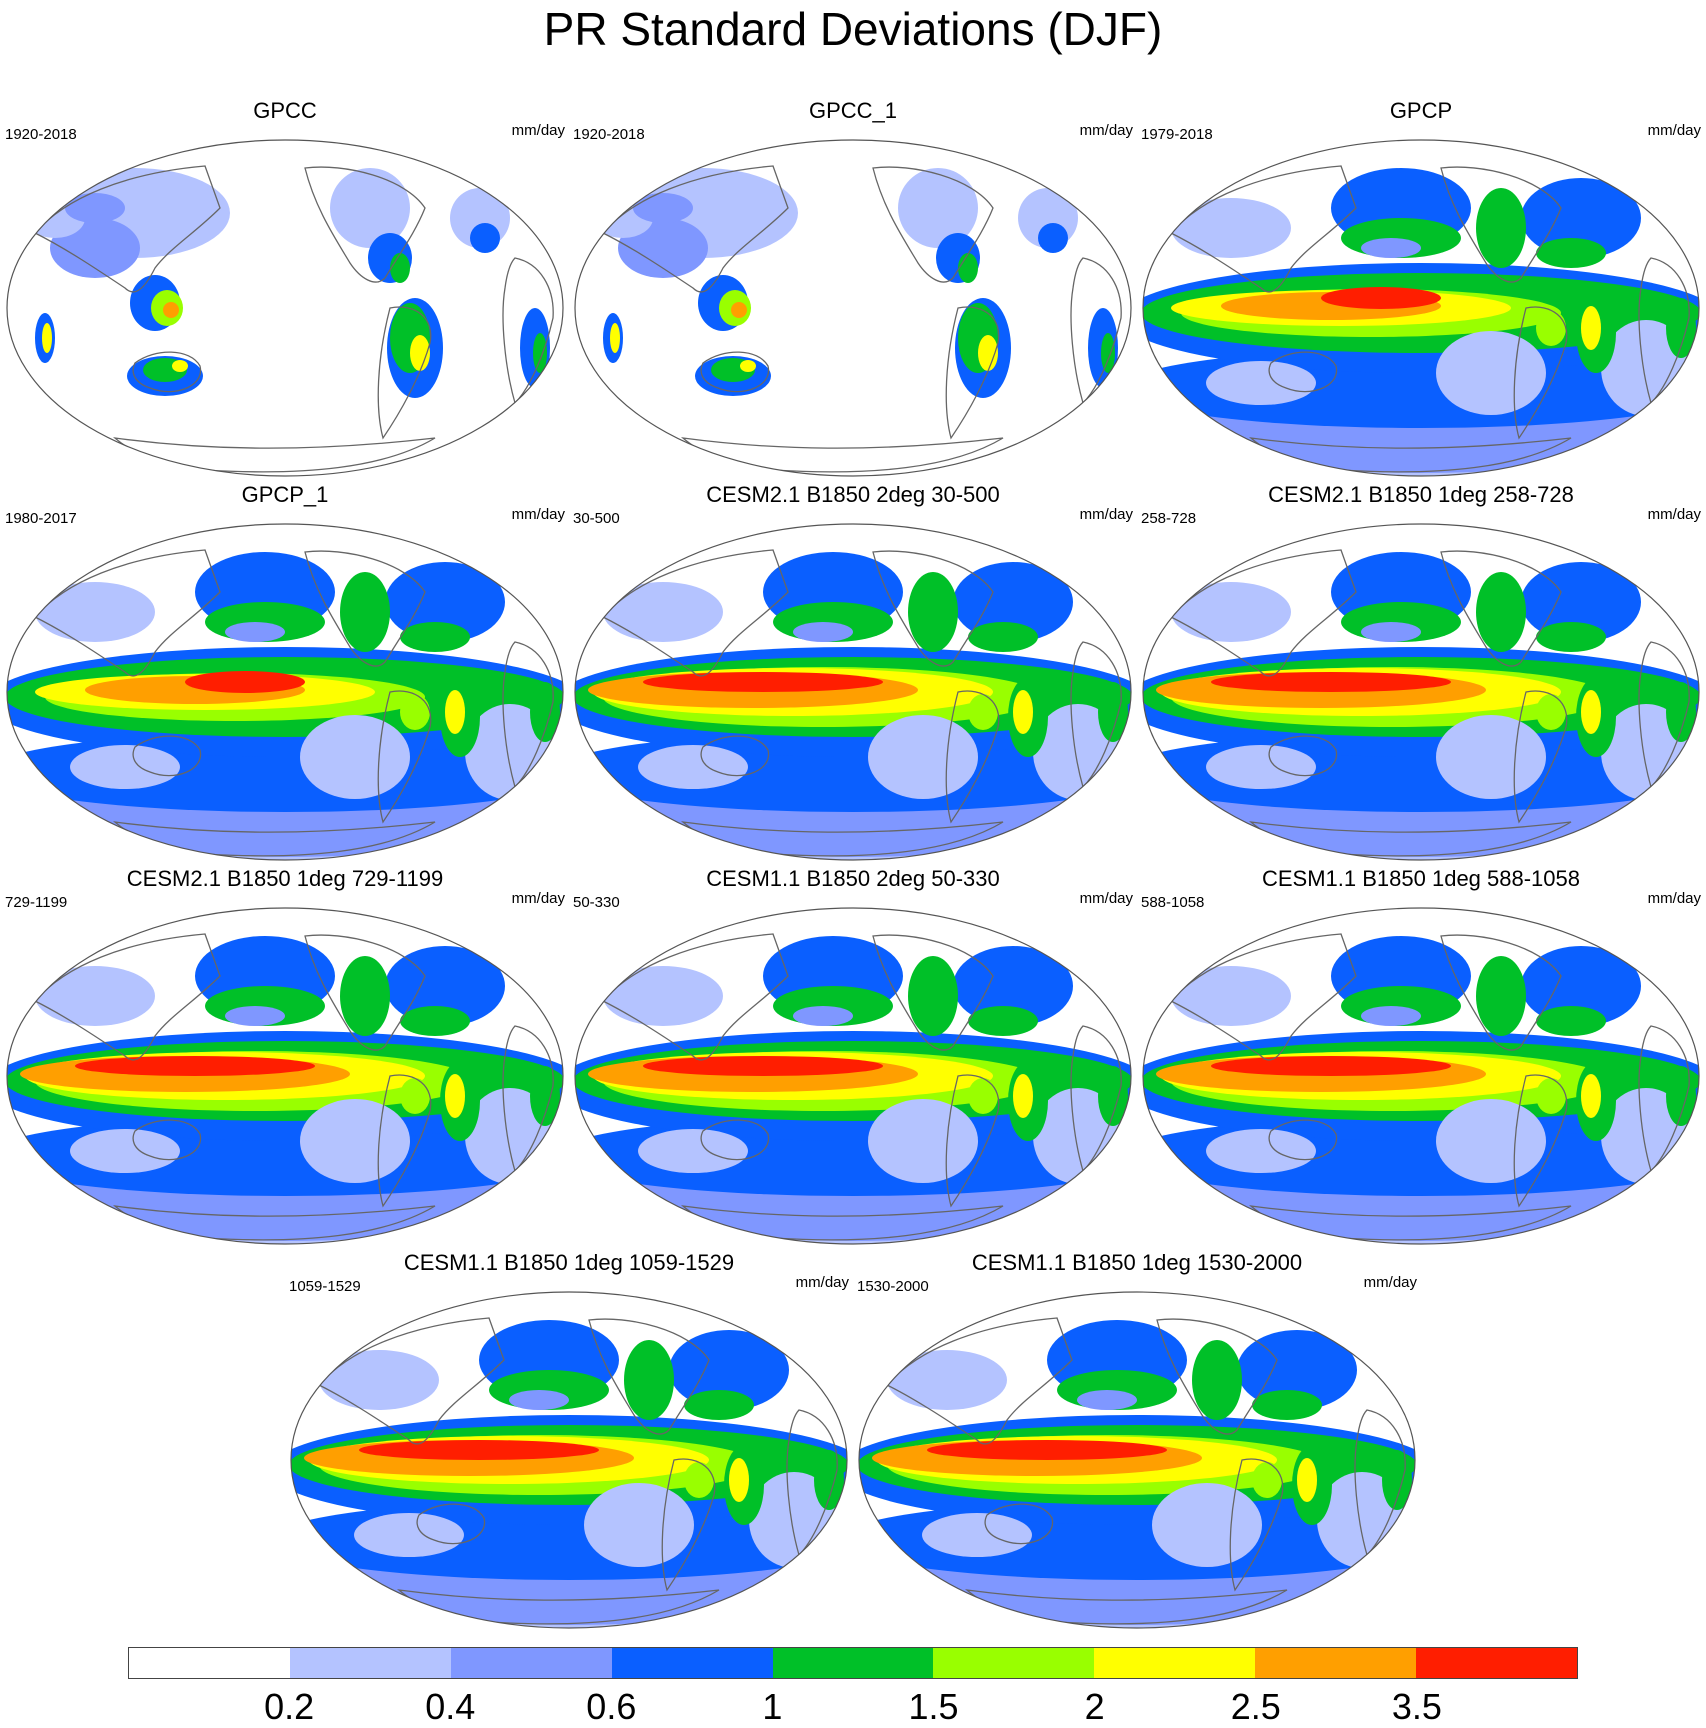  Describe the element at coordinates (611, 1706) in the screenshot. I see `colorbar-tick-label: 0.6` at that location.